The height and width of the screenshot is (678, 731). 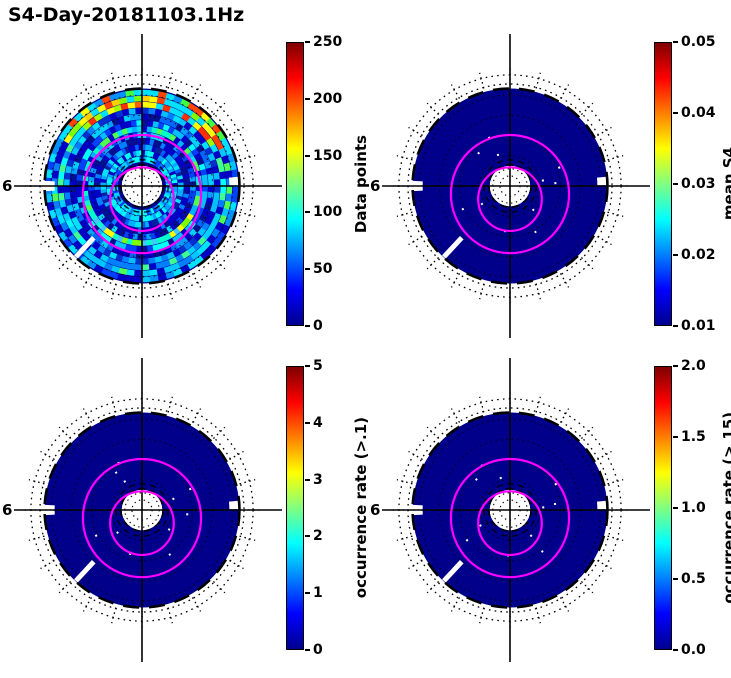 I want to click on colorbar-mean-s4: 0.01 0.02 0.03 0.04 0.05 mean S4, so click(x=692, y=184).